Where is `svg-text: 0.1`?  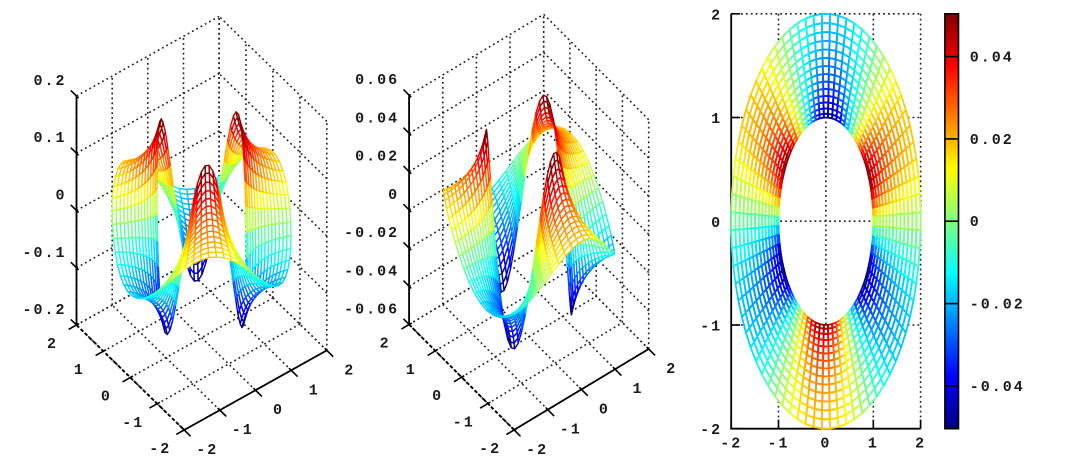
svg-text: 0.1 is located at coordinates (49, 138).